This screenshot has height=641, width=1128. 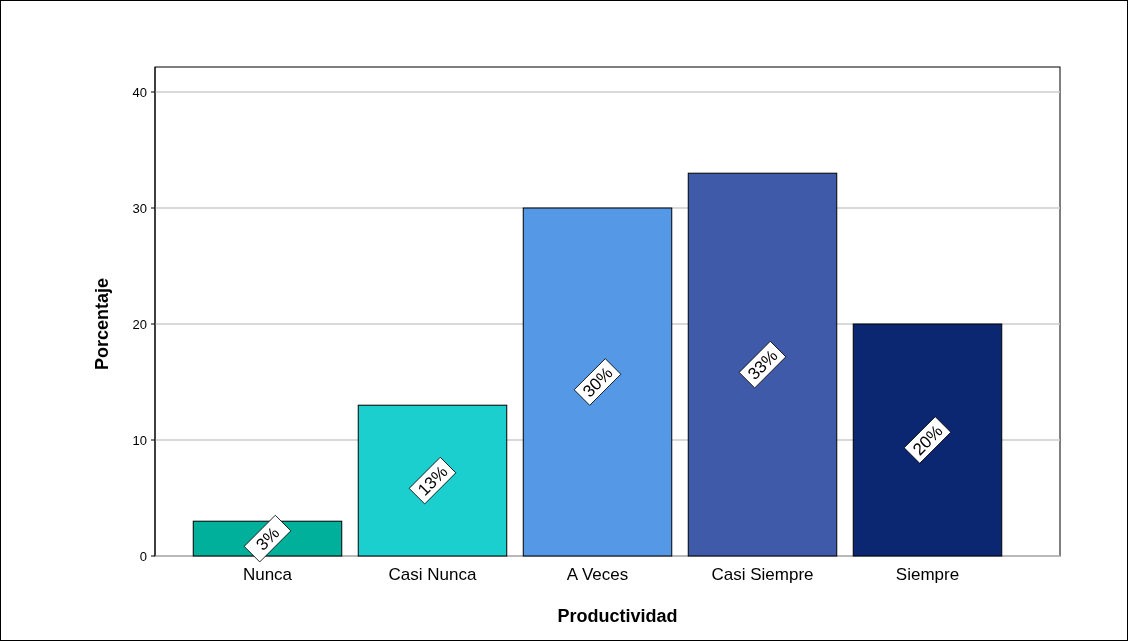 I want to click on data-label: 33%, so click(x=763, y=365).